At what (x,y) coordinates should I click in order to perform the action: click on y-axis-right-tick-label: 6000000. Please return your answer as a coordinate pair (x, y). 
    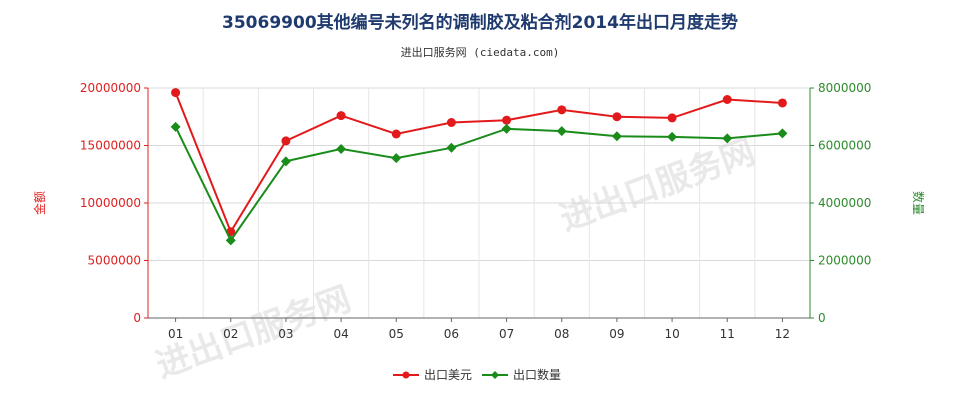
    Looking at the image, I should click on (844, 146).